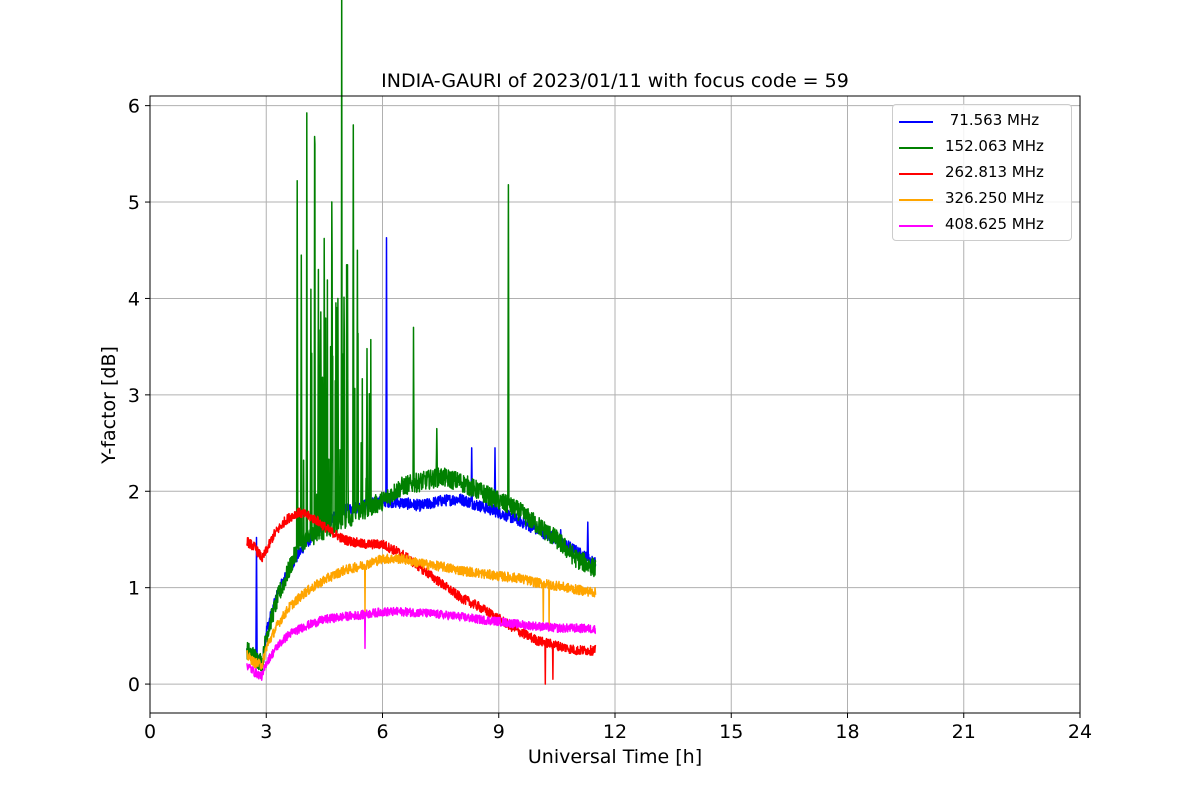 The image size is (1200, 800). I want to click on x-tick-label: 3, so click(266, 732).